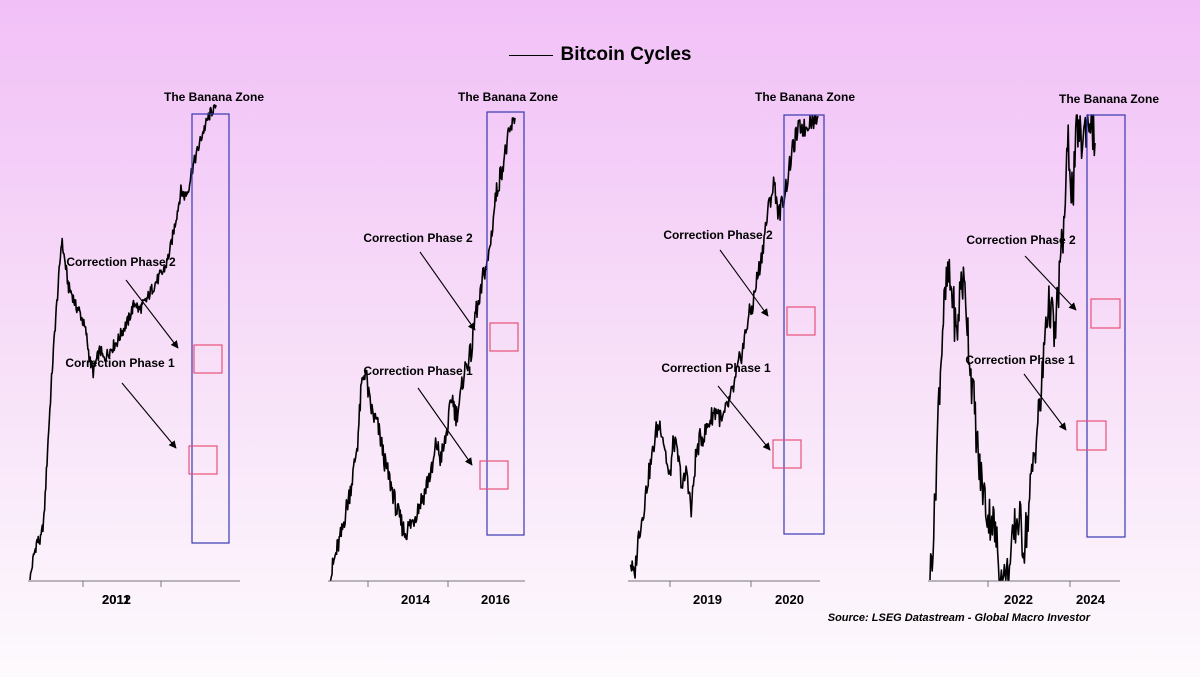 The image size is (1200, 677). I want to click on x-tick-label: 2019, so click(707, 599).